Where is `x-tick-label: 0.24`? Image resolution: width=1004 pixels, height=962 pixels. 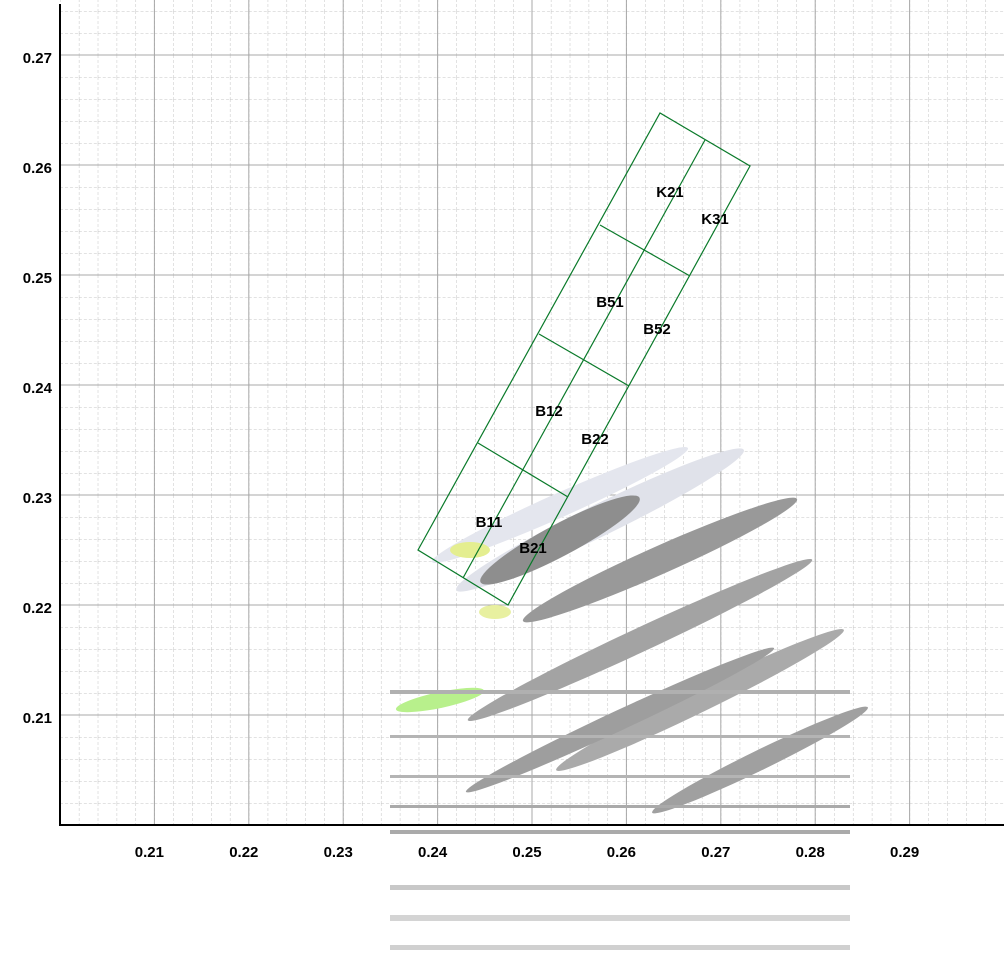 x-tick-label: 0.24 is located at coordinates (433, 852).